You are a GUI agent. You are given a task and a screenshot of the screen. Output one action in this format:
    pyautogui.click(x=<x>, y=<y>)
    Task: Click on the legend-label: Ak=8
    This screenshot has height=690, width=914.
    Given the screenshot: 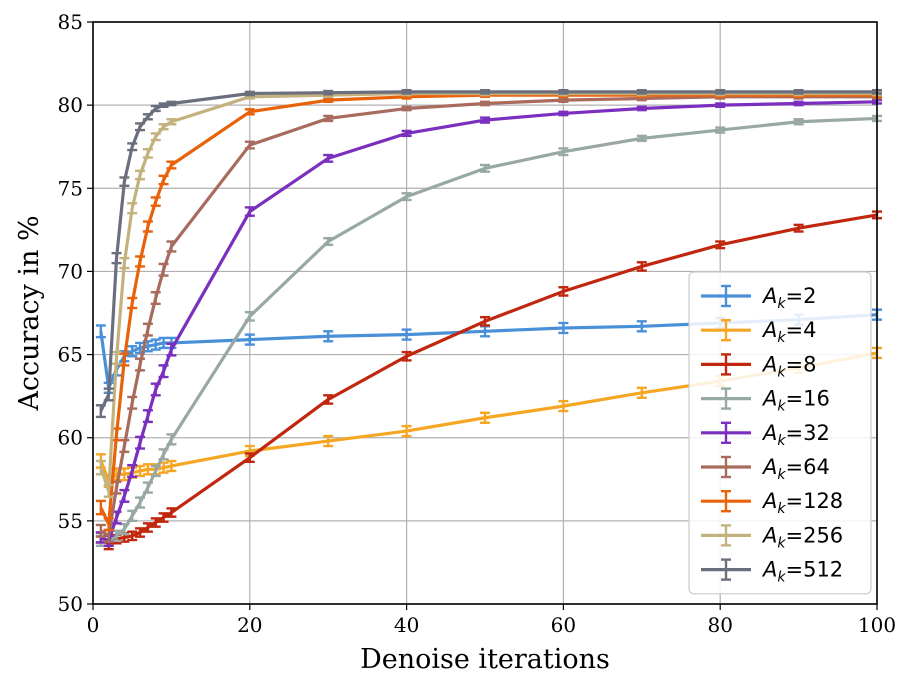 What is the action you would take?
    pyautogui.click(x=788, y=366)
    